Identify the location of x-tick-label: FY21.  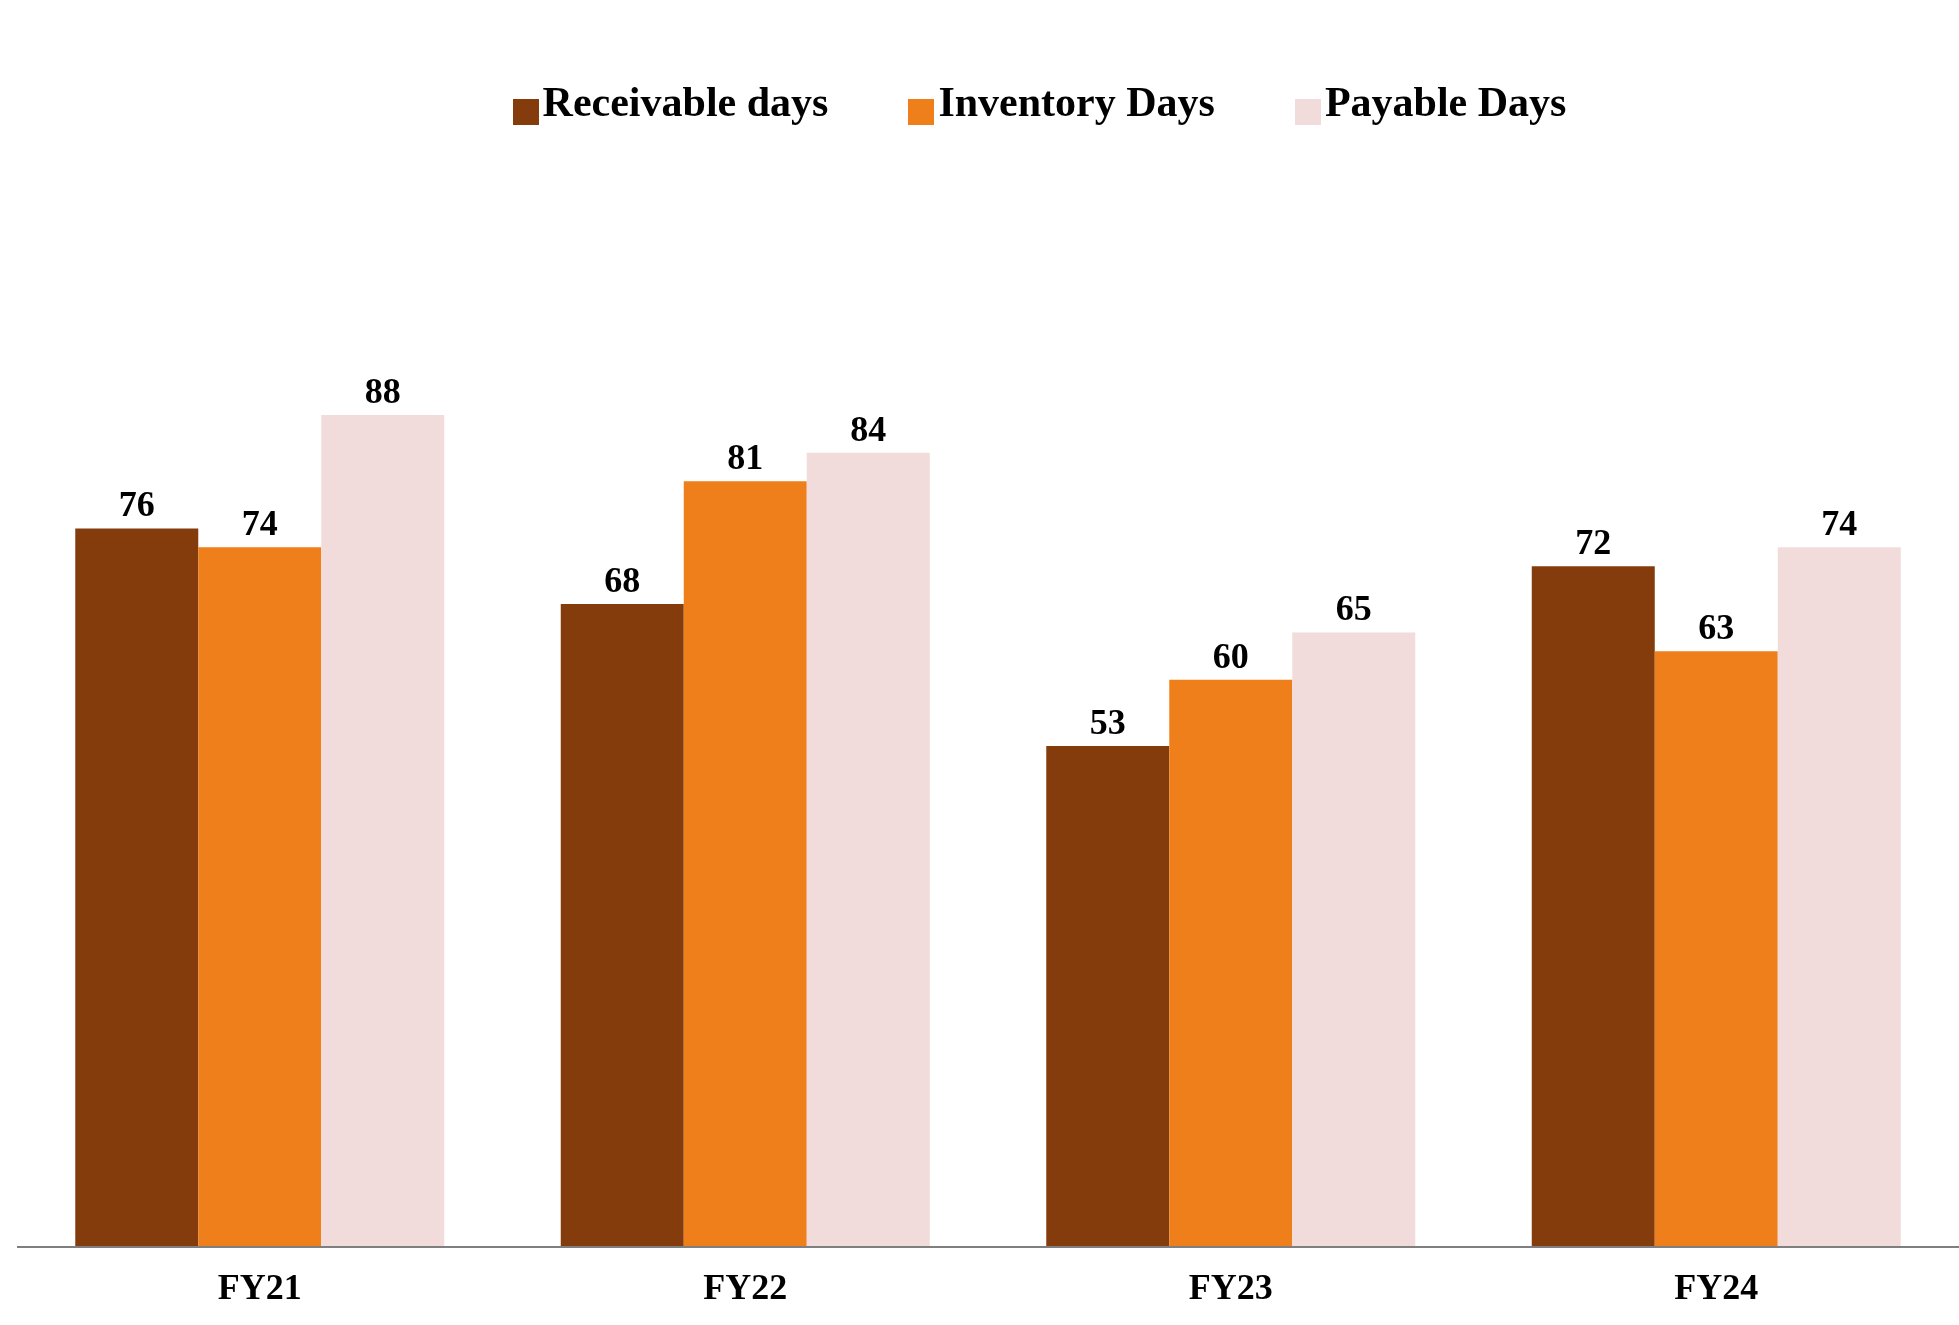
(259, 1286).